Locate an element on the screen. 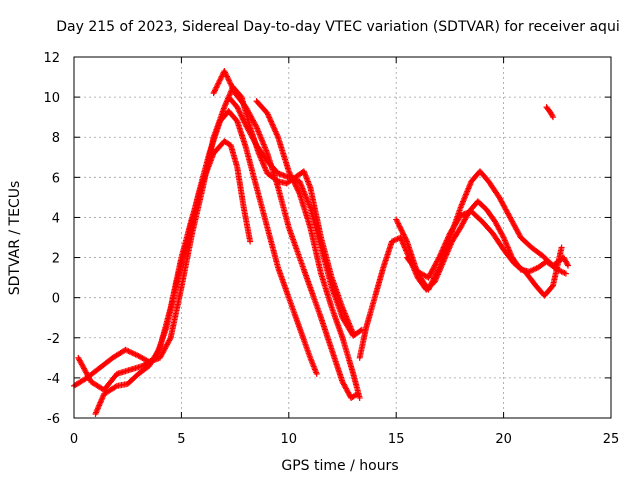 This screenshot has width=640, height=480. y-tick-label: -2 is located at coordinates (53, 339).